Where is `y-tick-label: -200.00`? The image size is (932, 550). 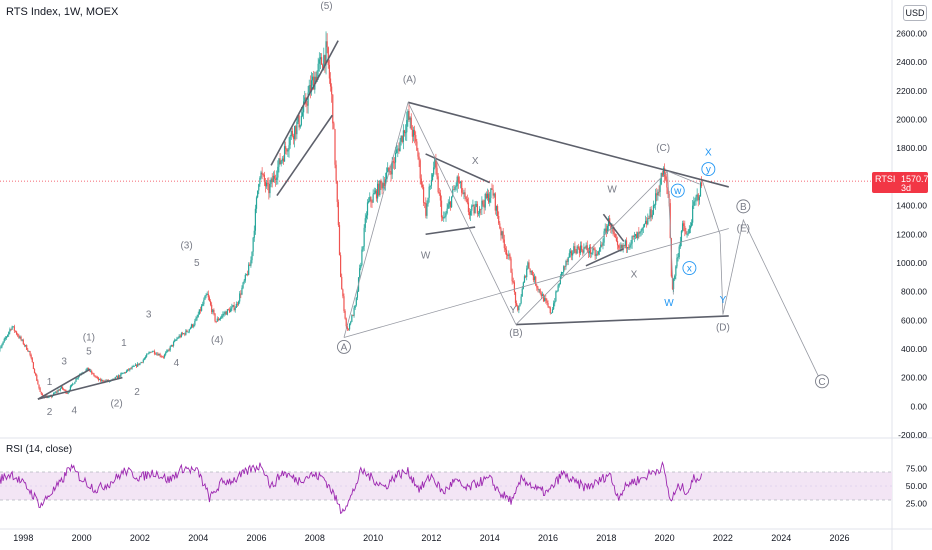 y-tick-label: -200.00 is located at coordinates (912, 435).